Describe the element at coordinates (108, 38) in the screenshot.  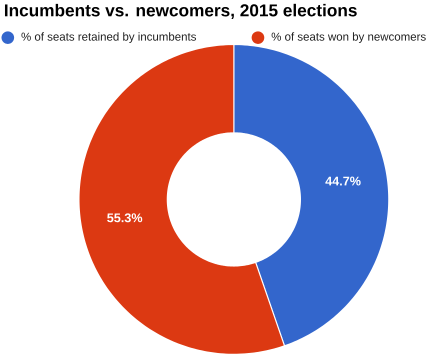
I see `legend-label: % of seats retained by incumbents` at that location.